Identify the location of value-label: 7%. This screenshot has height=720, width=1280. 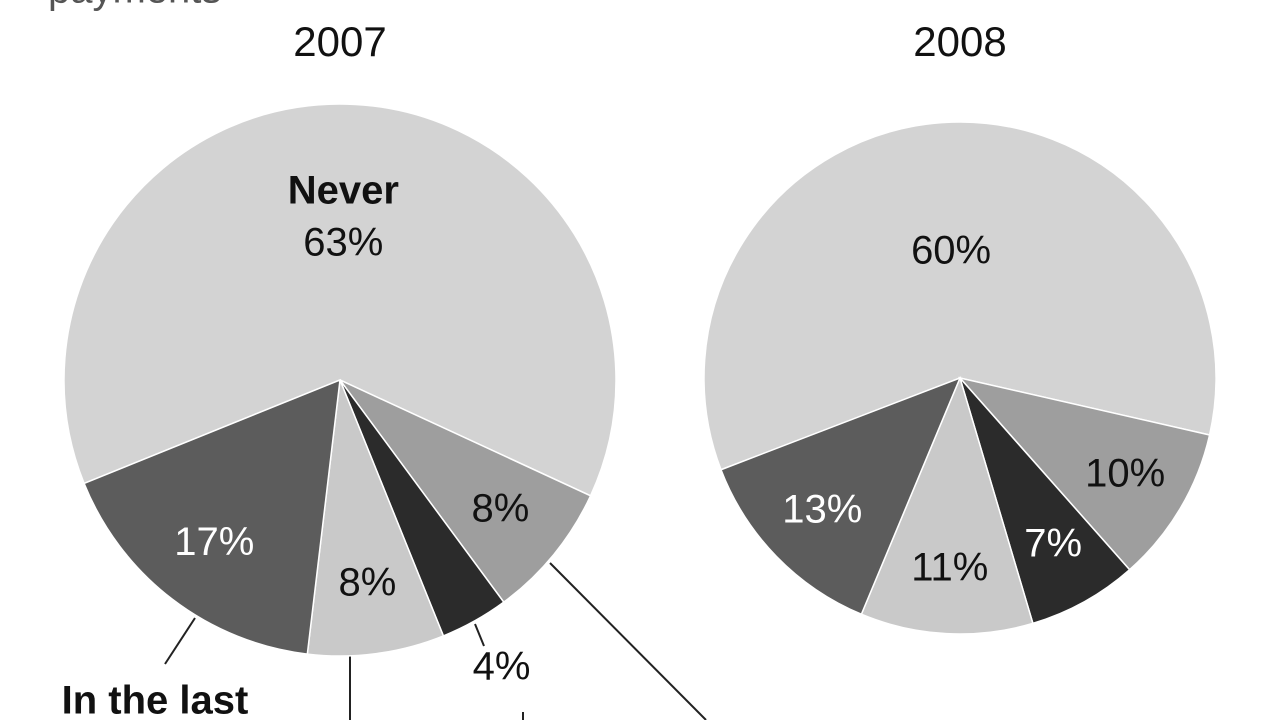
(1053, 543).